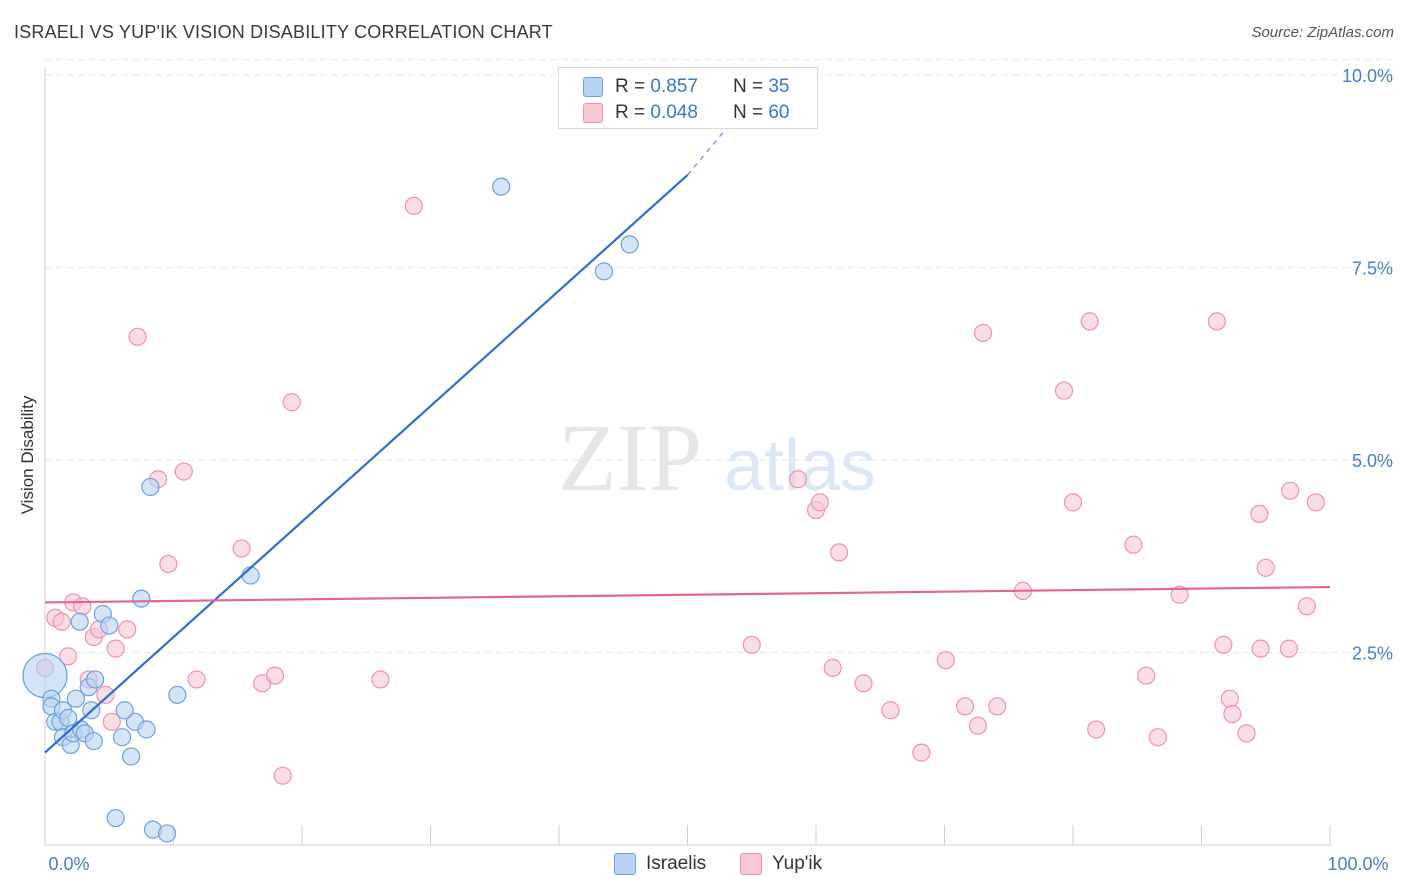  What do you see at coordinates (68, 864) in the screenshot?
I see `x-tick-label: 0.0%` at bounding box center [68, 864].